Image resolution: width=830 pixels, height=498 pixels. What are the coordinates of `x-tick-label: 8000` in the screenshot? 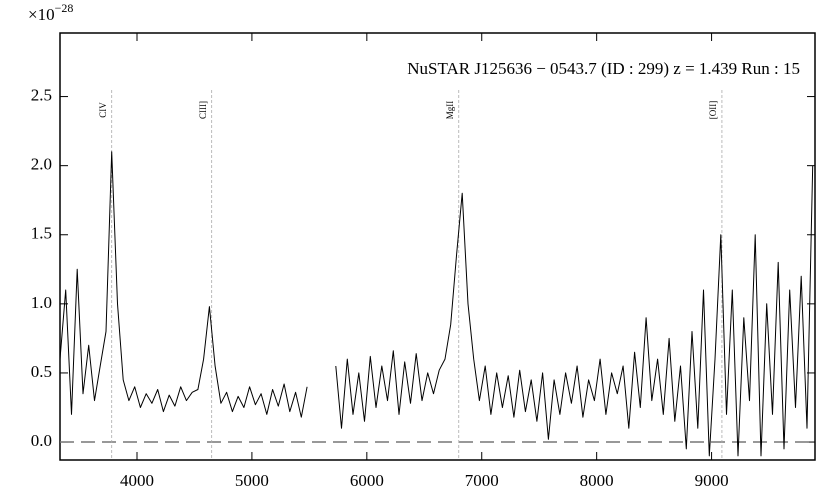 It's located at (597, 480).